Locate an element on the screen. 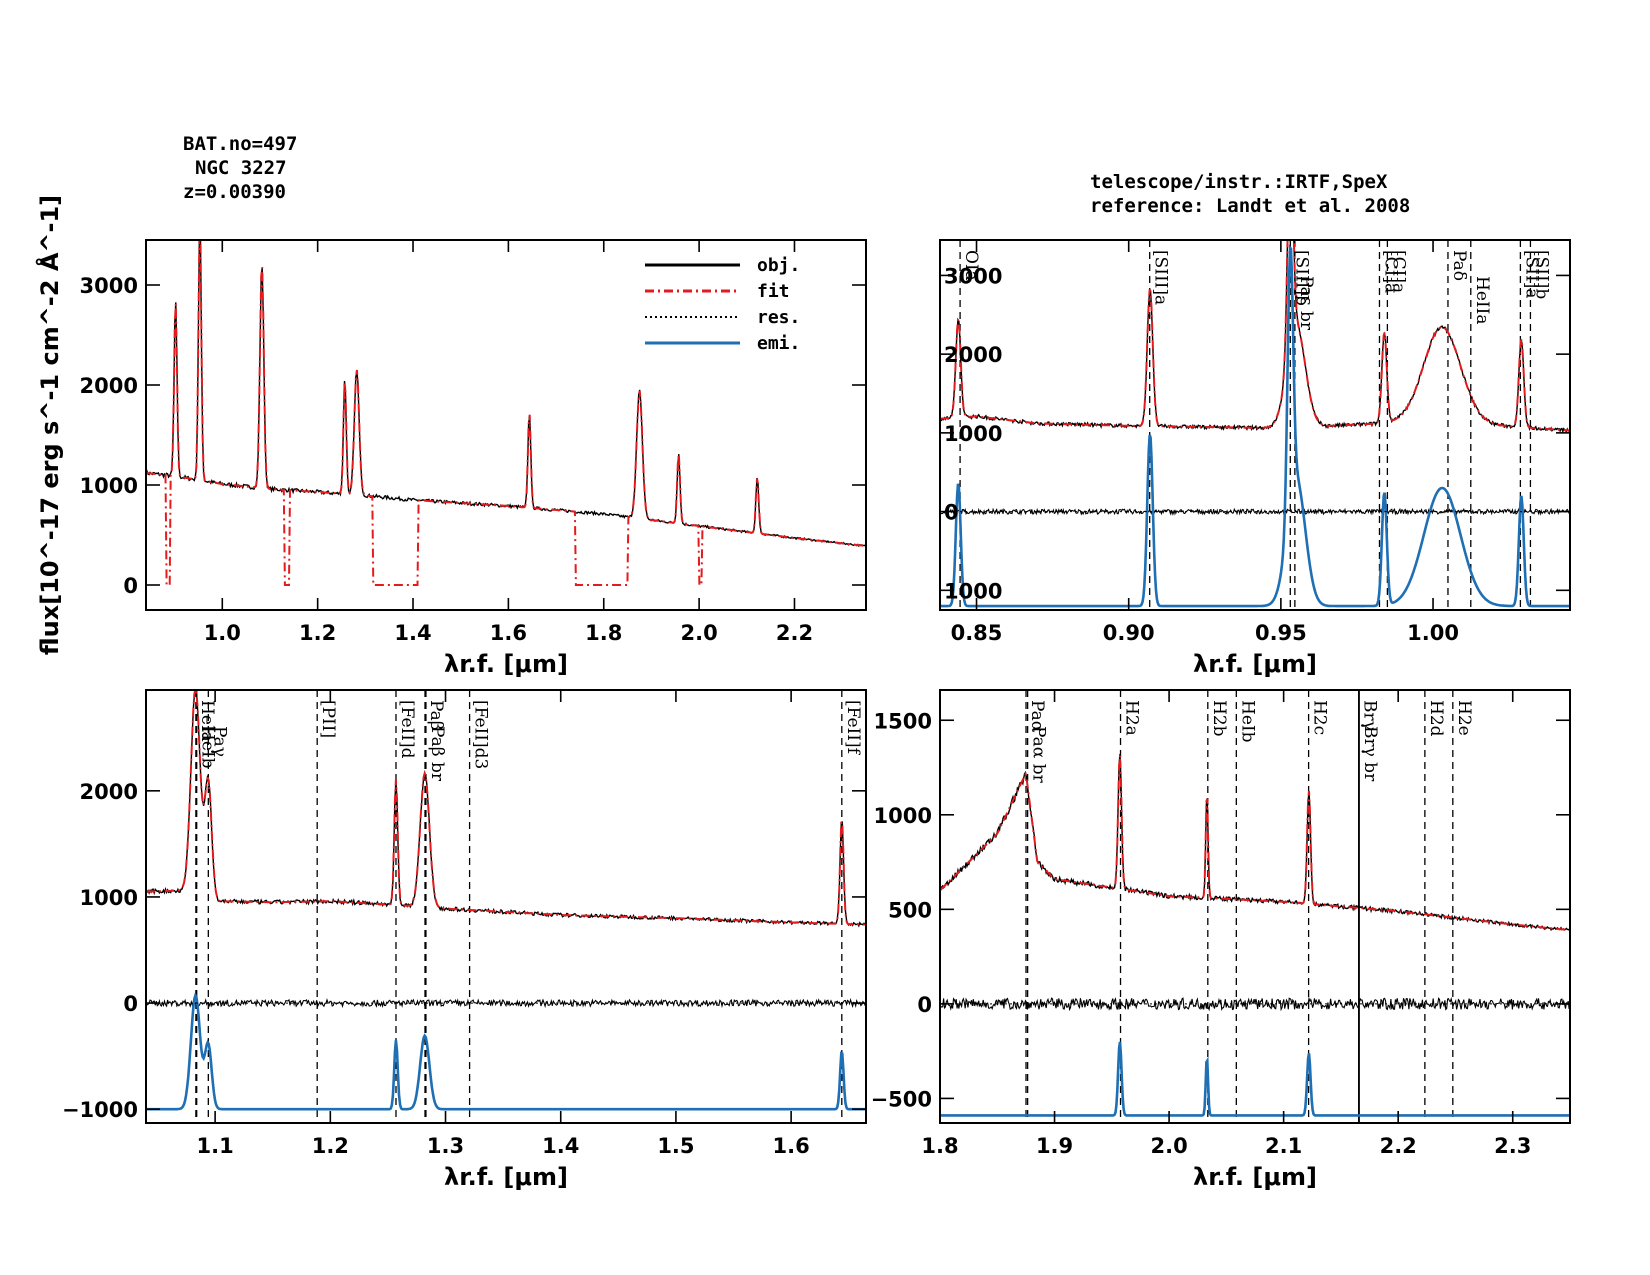  line-marker-label-4: [FeII]d is located at coordinates (407, 729).